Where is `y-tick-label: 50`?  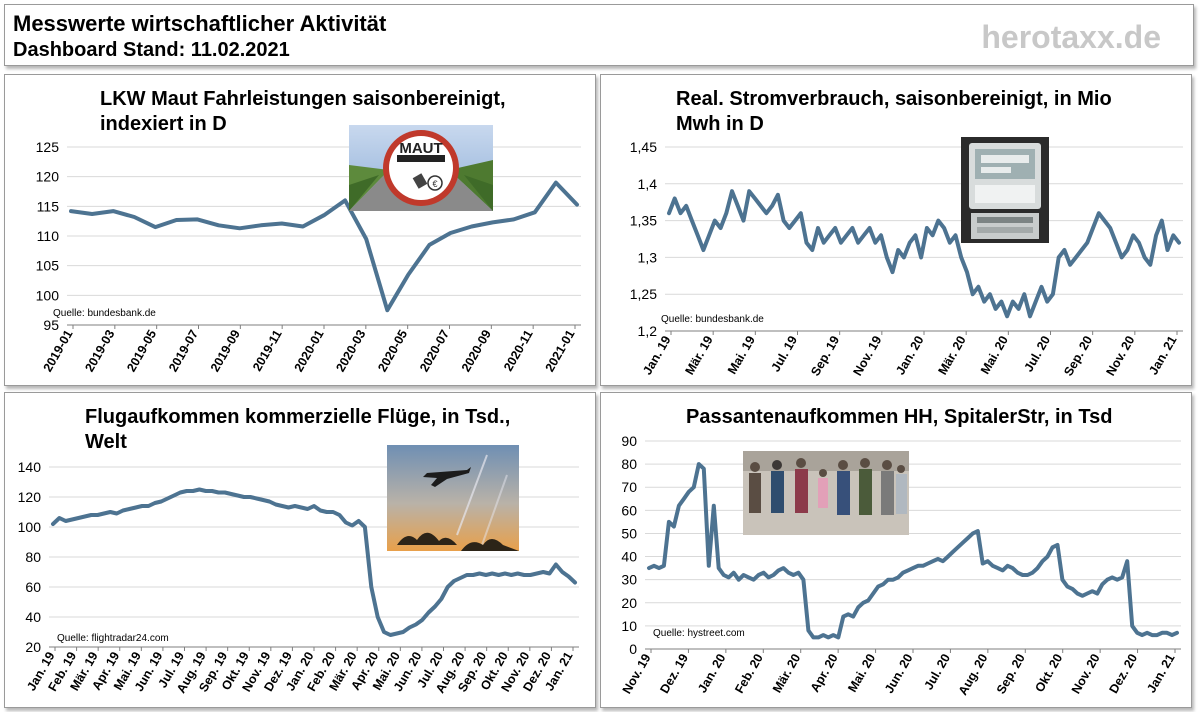 y-tick-label: 50 is located at coordinates (629, 533).